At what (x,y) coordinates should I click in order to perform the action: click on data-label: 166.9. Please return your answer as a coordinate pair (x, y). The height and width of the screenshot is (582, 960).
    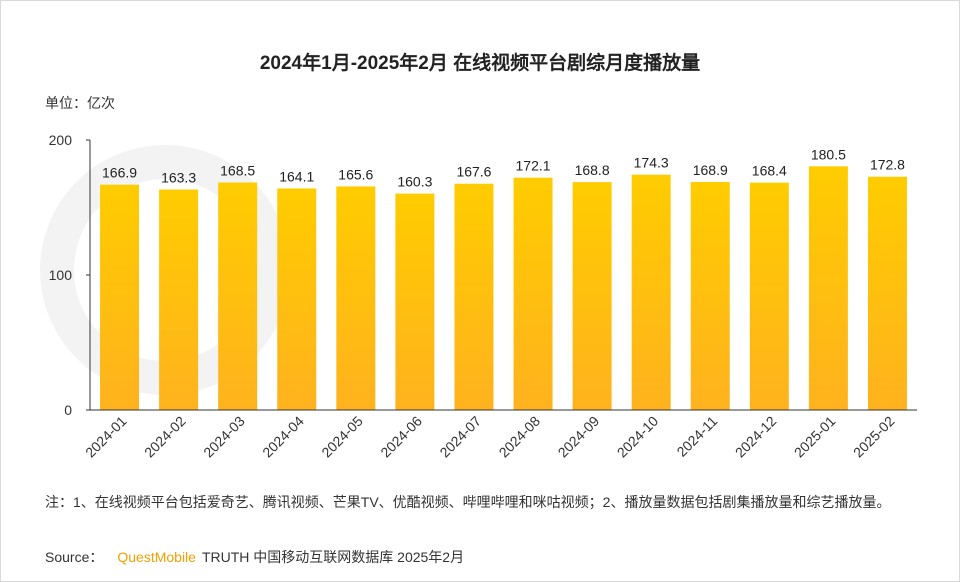
    Looking at the image, I should click on (119, 173).